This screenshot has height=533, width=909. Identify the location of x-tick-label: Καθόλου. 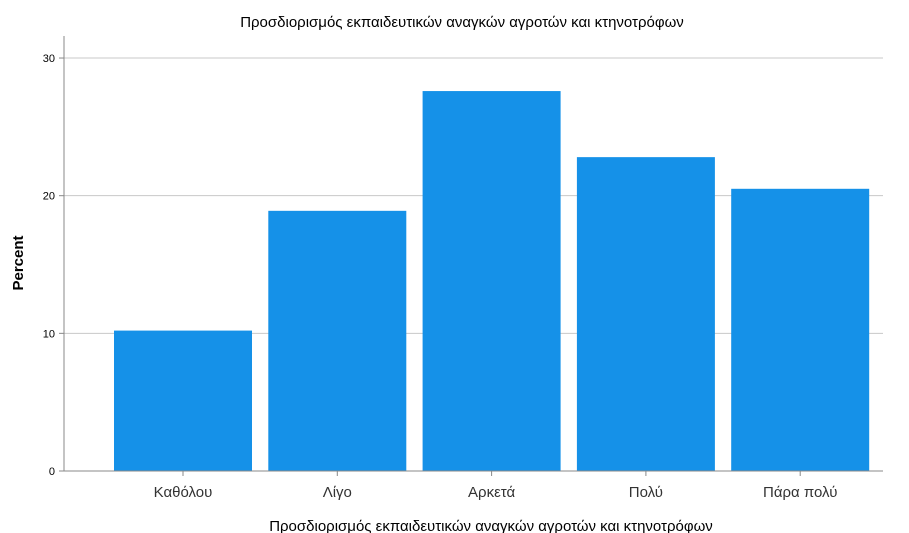
(183, 492).